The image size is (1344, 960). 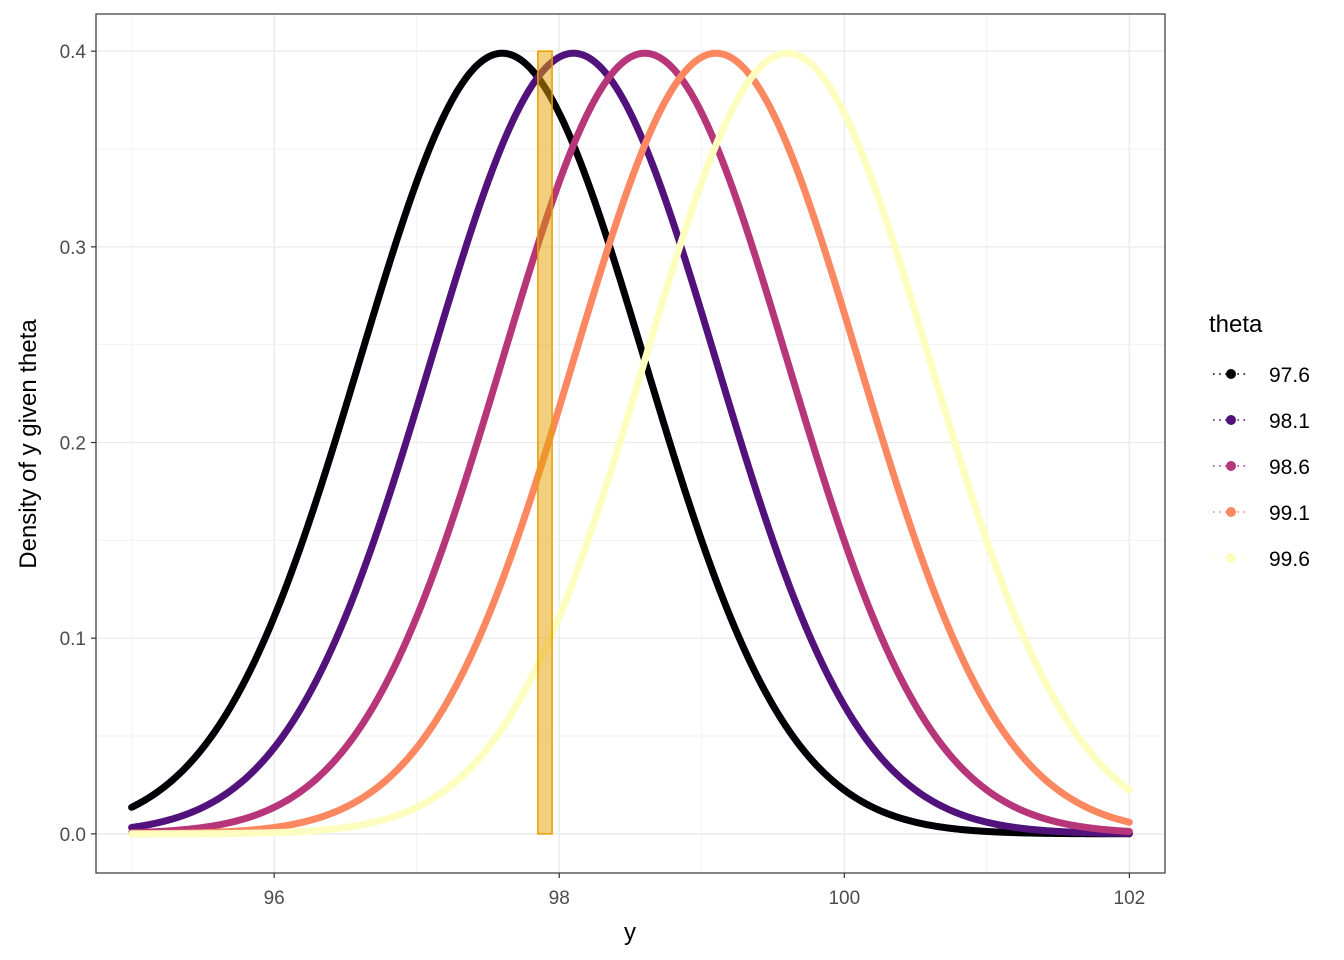 I want to click on legend-item-97.6: 97.6, so click(x=1261, y=375).